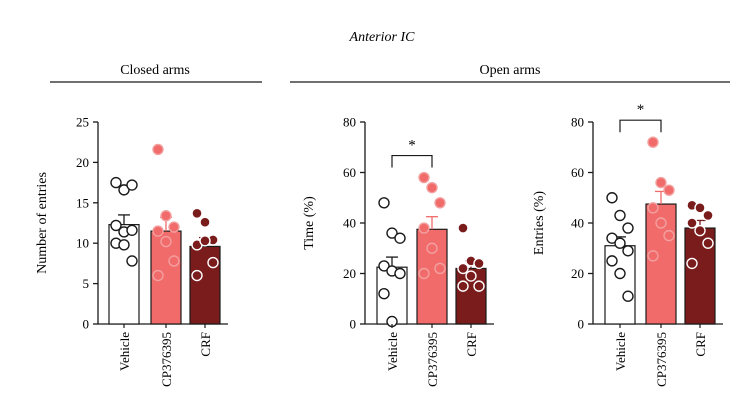 The height and width of the screenshot is (410, 735). What do you see at coordinates (86, 283) in the screenshot?
I see `y-tick-label: 5` at bounding box center [86, 283].